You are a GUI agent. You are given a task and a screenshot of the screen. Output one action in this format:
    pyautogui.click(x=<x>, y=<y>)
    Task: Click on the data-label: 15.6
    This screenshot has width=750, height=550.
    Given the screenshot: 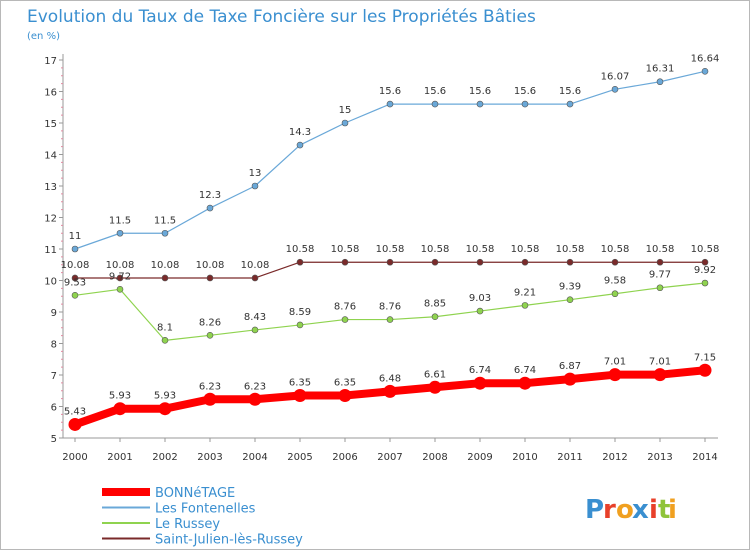 What is the action you would take?
    pyautogui.click(x=525, y=91)
    